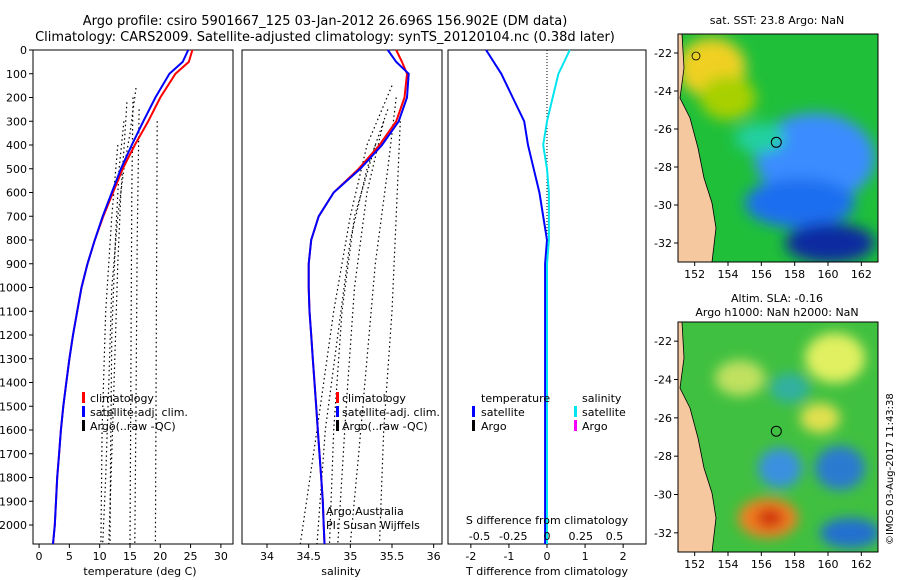 The width and height of the screenshot is (900, 580). I want to click on y-tick-label: 800, so click(16, 240).